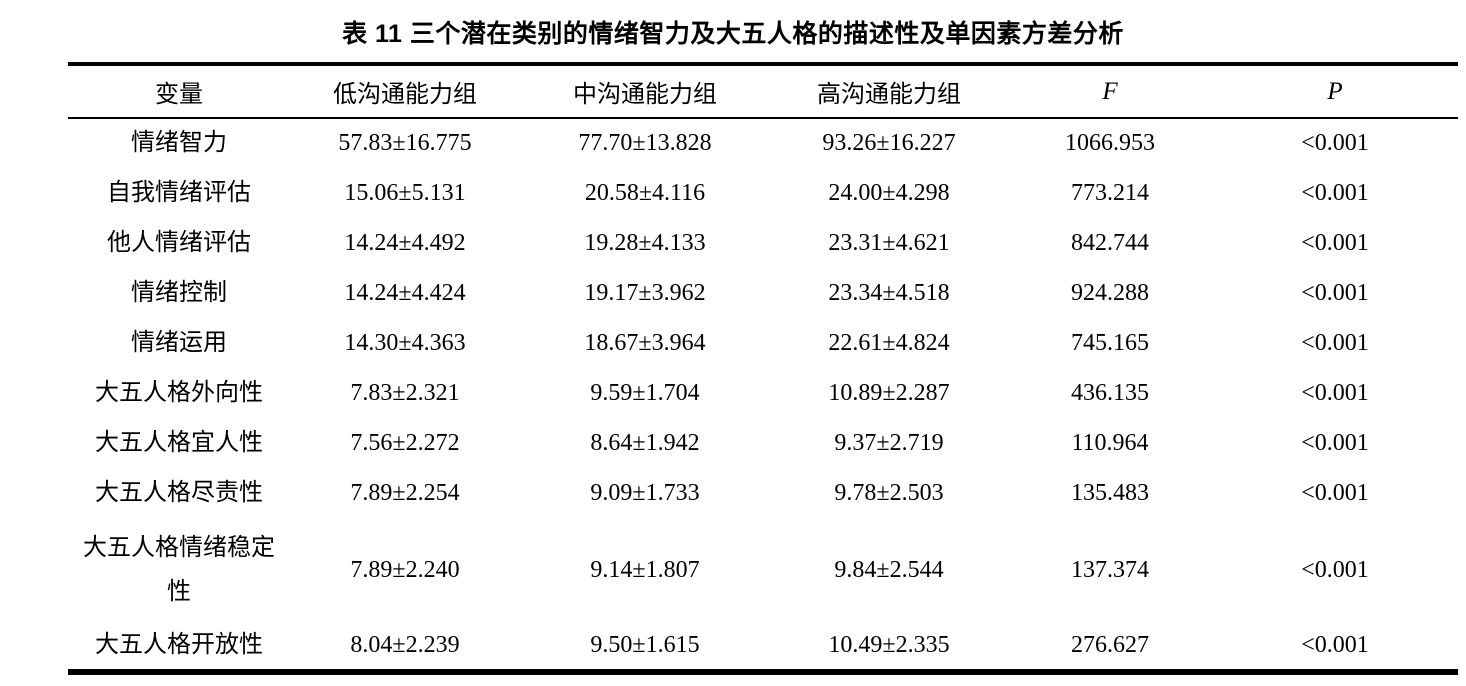  I want to click on cell-low-group: 15.06±5.131, so click(405, 192).